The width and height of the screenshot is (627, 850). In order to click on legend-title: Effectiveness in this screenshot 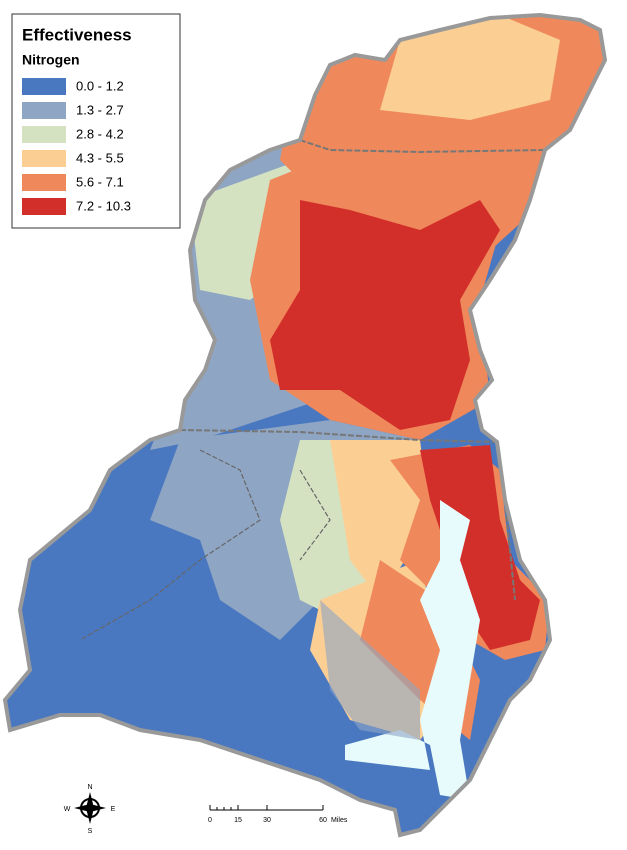, I will do `click(77, 34)`.